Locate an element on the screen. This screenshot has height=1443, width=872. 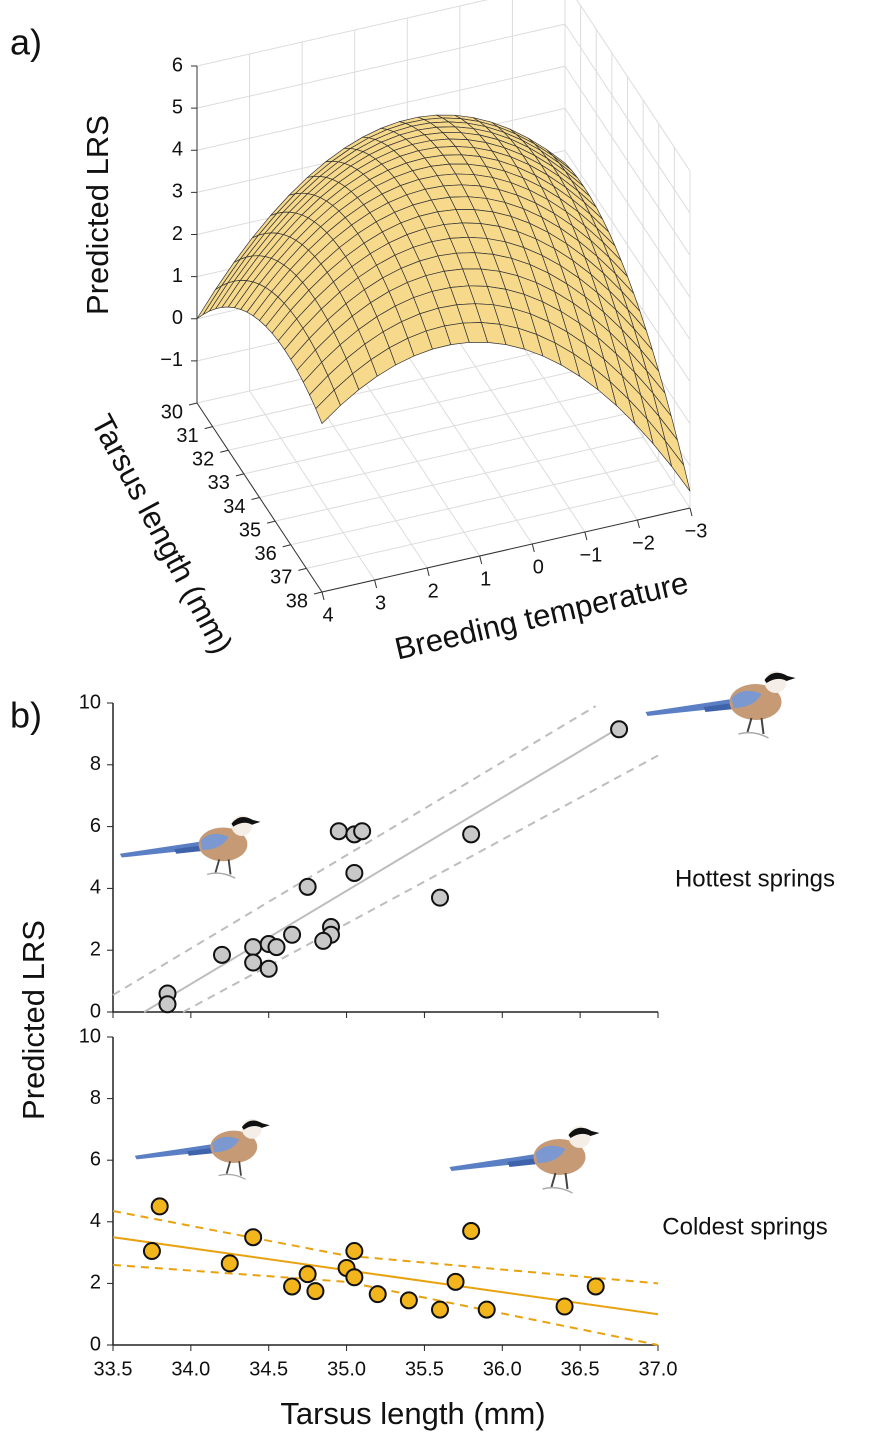
y-tick-label: −3 is located at coordinates (696, 531).